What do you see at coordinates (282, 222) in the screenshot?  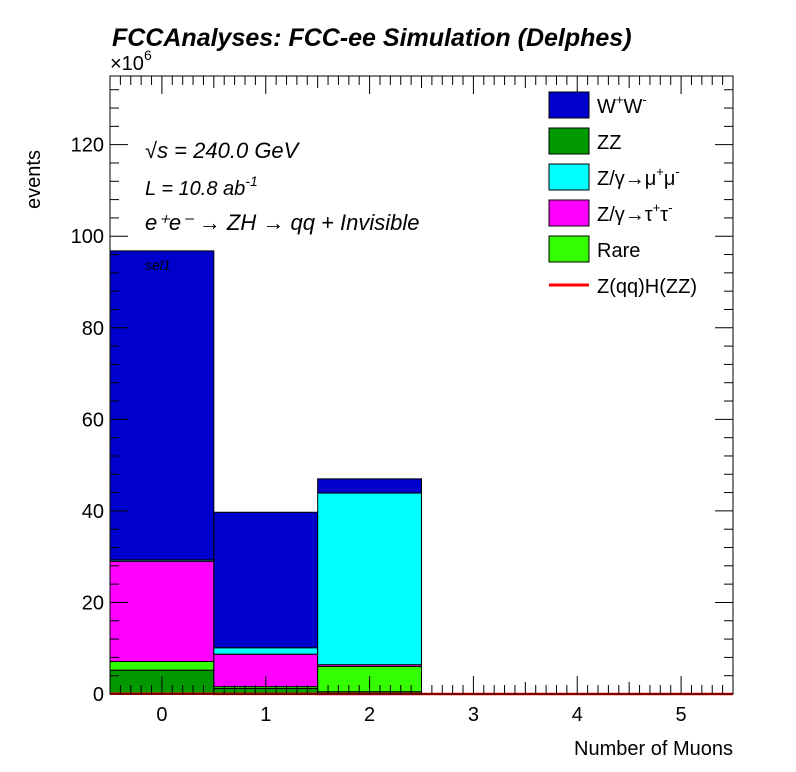 I see `process-annotation: e⁺e⁻ → ZH → qq + Invisible` at bounding box center [282, 222].